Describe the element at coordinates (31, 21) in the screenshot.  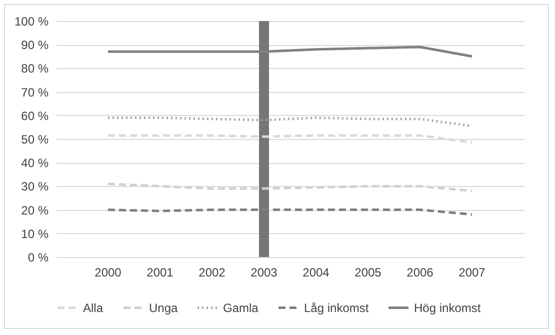
I see `y-tick-label: 100 %` at that location.